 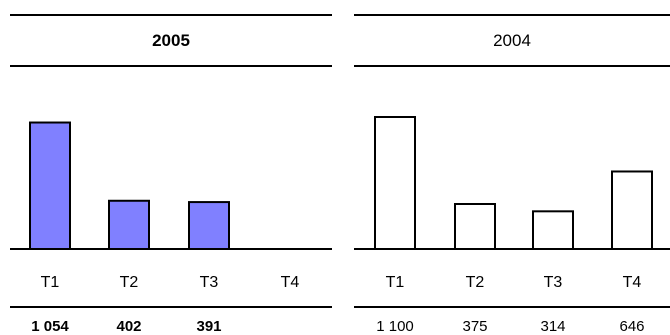 I want to click on panel-title: 2004, so click(x=512, y=40).